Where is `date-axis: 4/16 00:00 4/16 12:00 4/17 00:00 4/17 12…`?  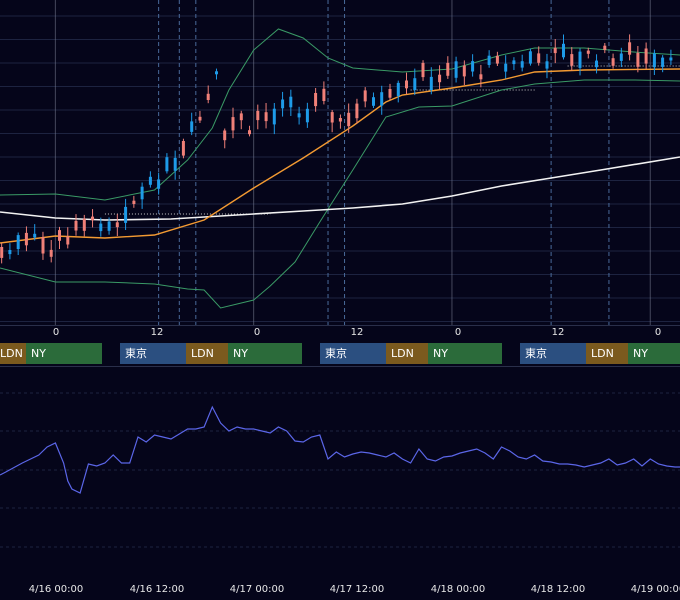 date-axis: 4/16 00:00 4/16 12:00 4/17 00:00 4/17 12… is located at coordinates (340, 590).